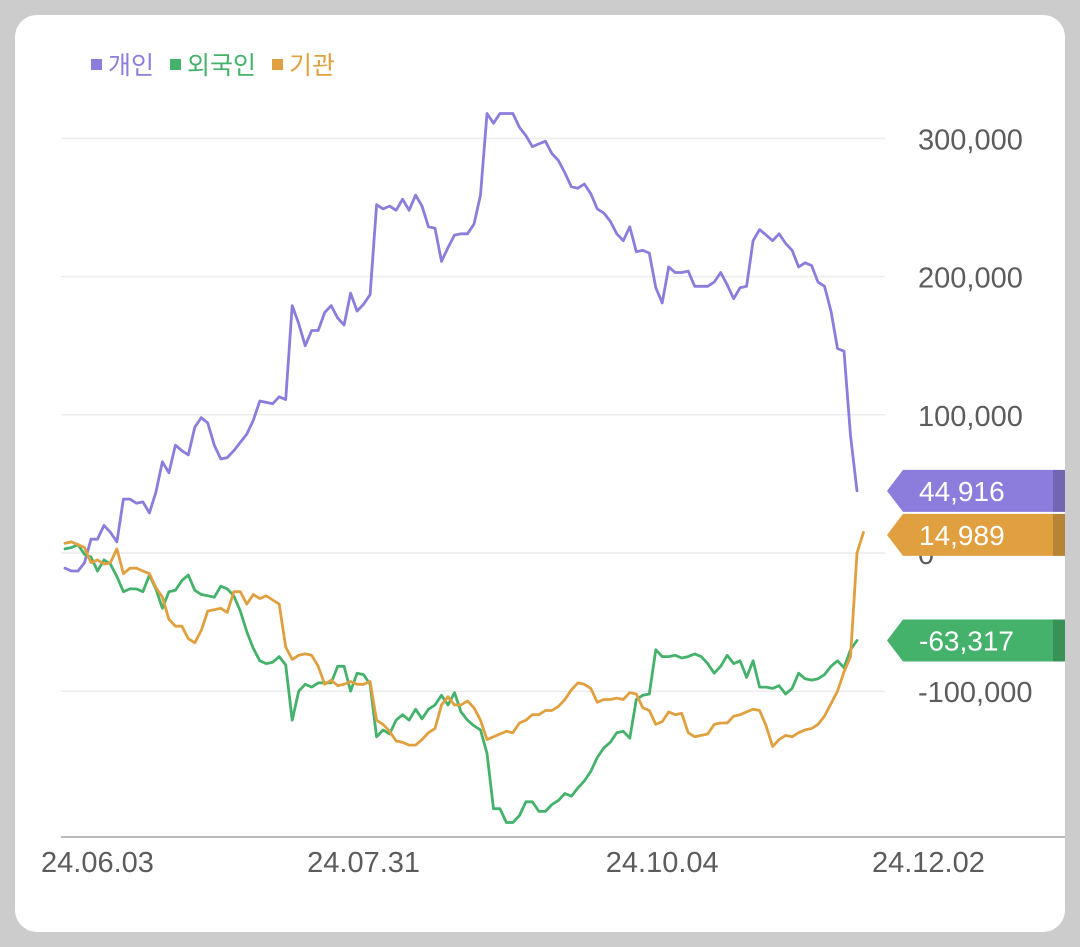 The height and width of the screenshot is (947, 1080). I want to click on y-tick-label: -100,000, so click(975, 693).